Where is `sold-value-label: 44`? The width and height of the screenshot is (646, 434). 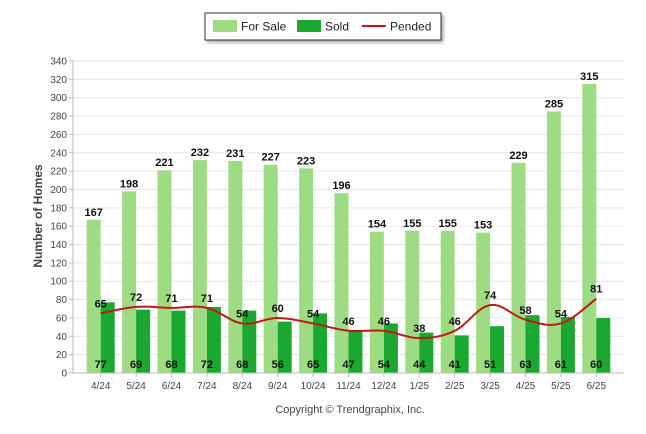
sold-value-label: 44 is located at coordinates (419, 365).